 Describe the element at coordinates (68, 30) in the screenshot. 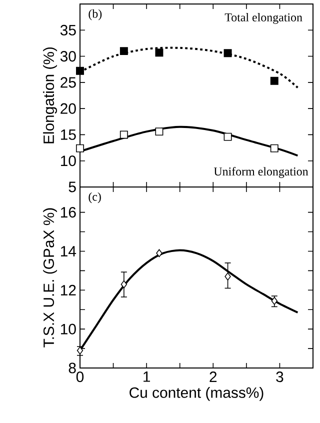

I see `y-tick-label: 35` at that location.